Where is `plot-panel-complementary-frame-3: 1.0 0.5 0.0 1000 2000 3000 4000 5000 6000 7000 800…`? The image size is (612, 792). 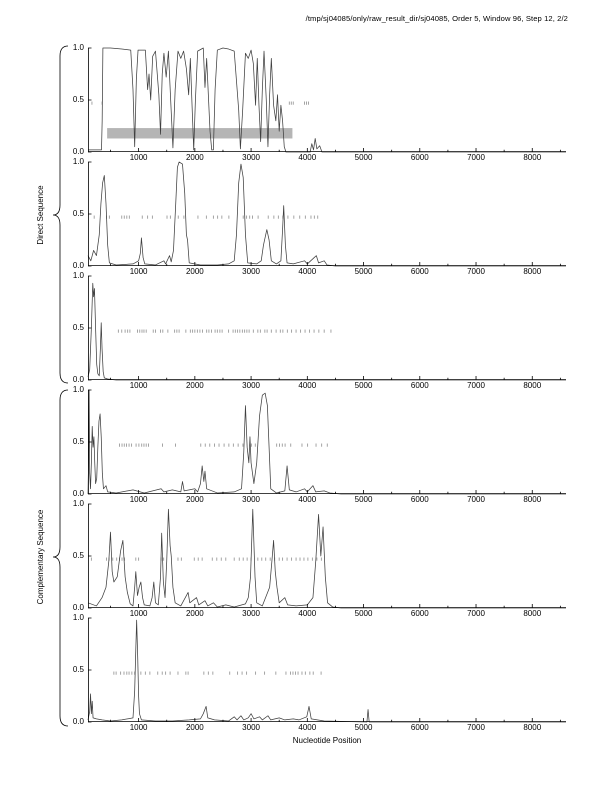 plot-panel-complementary-frame-3: 1.0 0.5 0.0 1000 2000 3000 4000 5000 6000 7000 800… is located at coordinates (319, 672).